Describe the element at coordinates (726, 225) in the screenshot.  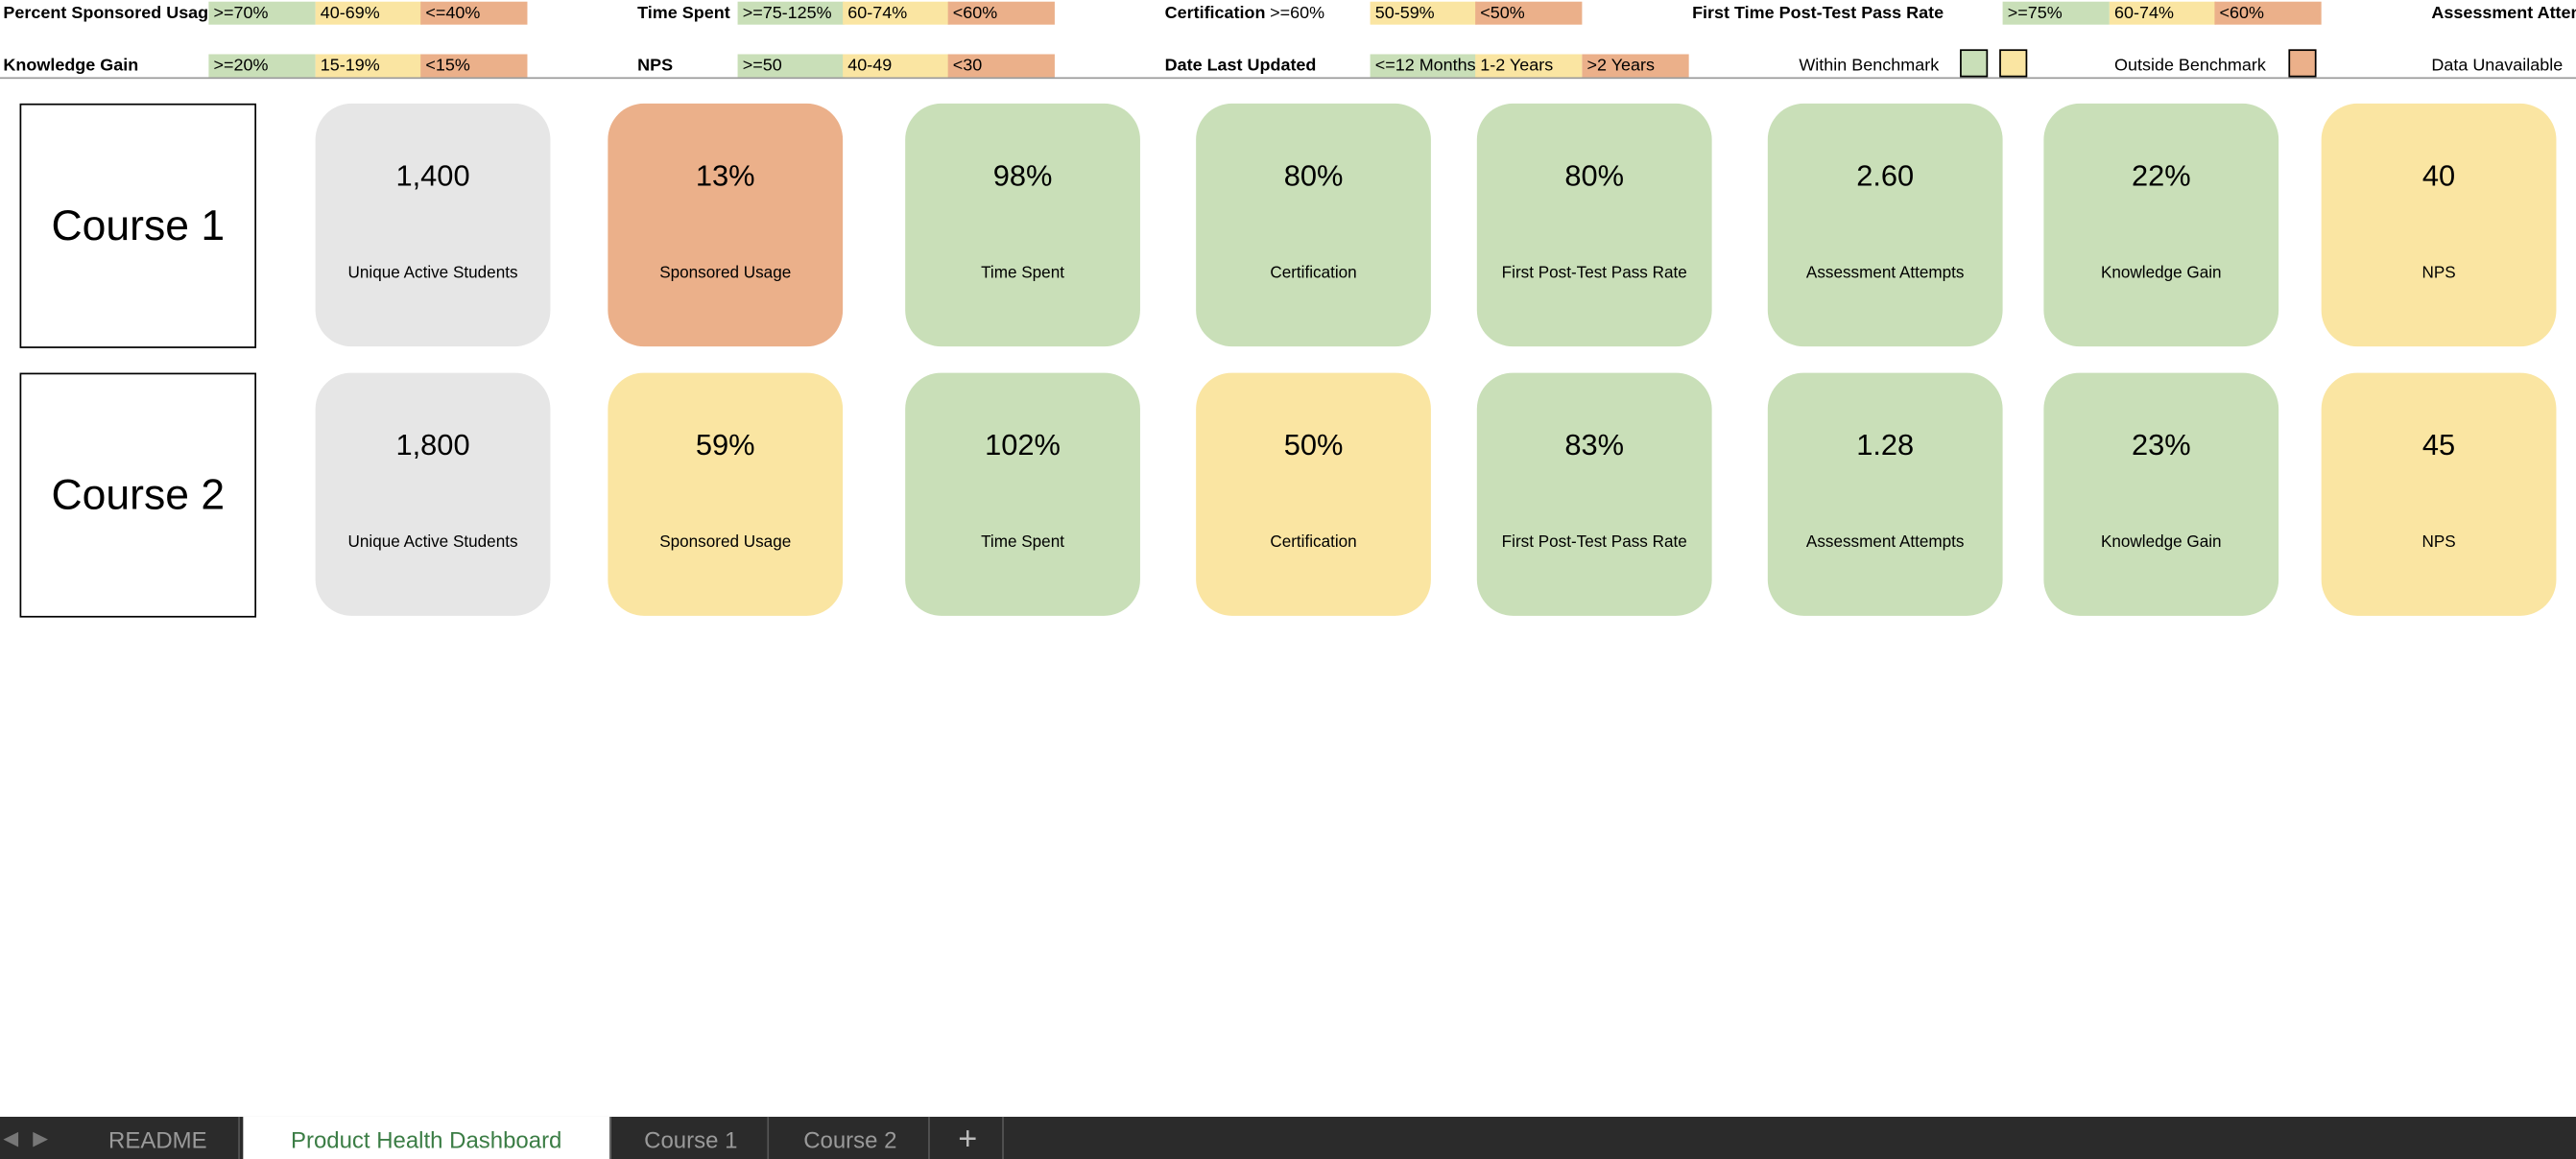
I see `metric-card: 13% Sponsored Usage` at that location.